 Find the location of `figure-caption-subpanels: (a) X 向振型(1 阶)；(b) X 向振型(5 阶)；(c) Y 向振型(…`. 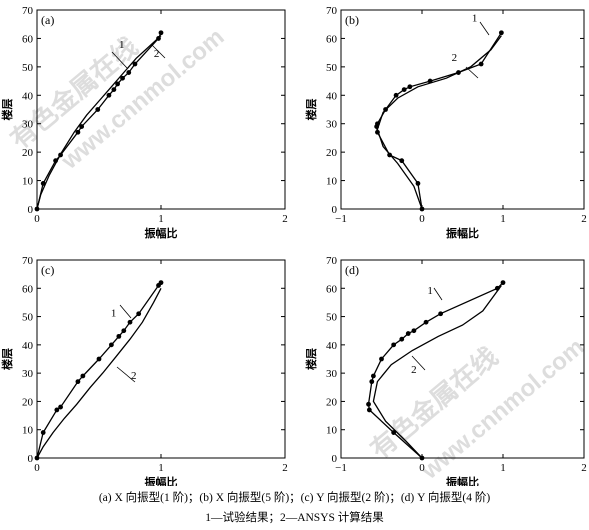

figure-caption-subpanels: (a) X 向振型(1 阶)；(b) X 向振型(5 阶)；(c) Y 向振型(… is located at coordinates (294, 498).